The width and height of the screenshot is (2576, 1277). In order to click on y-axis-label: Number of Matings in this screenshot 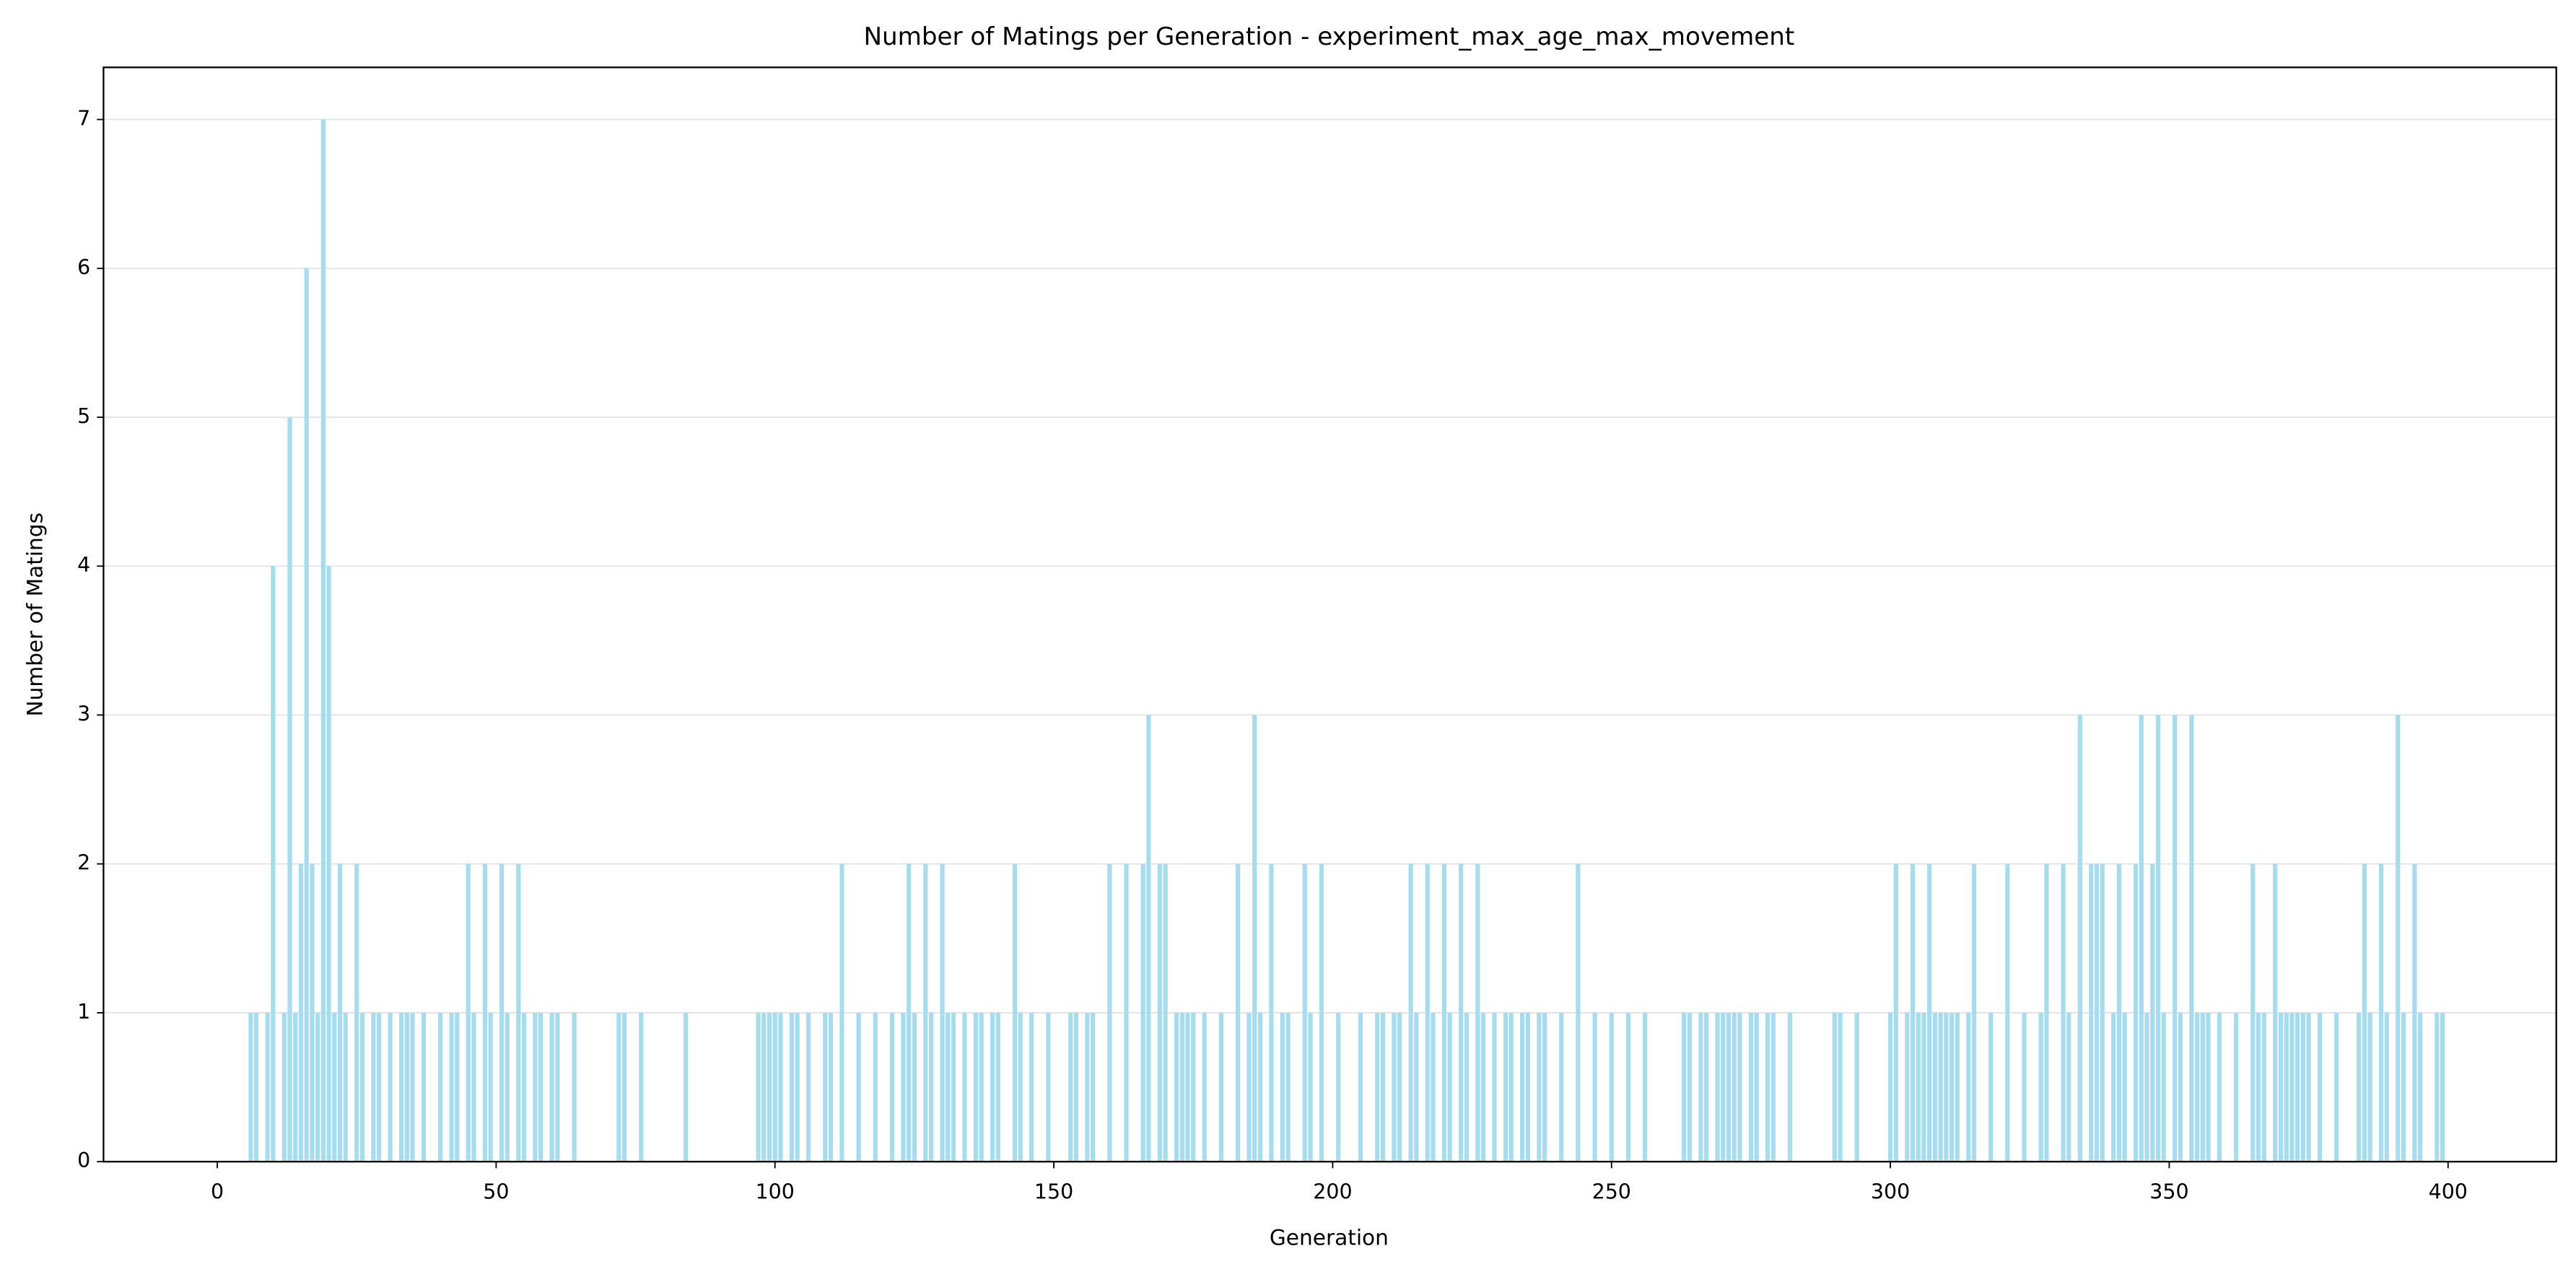, I will do `click(35, 615)`.